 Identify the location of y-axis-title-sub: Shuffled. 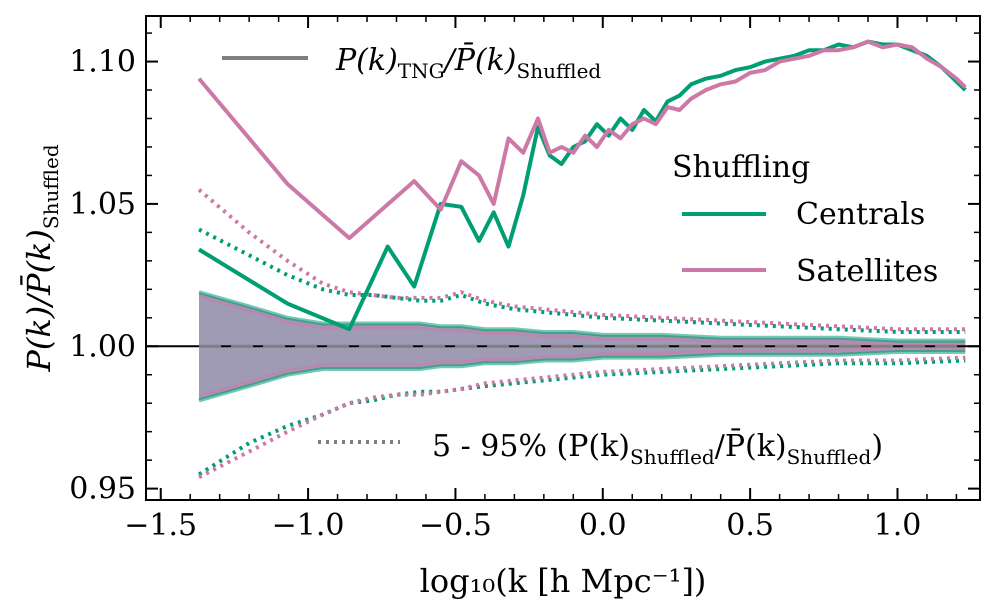
(51, 186).